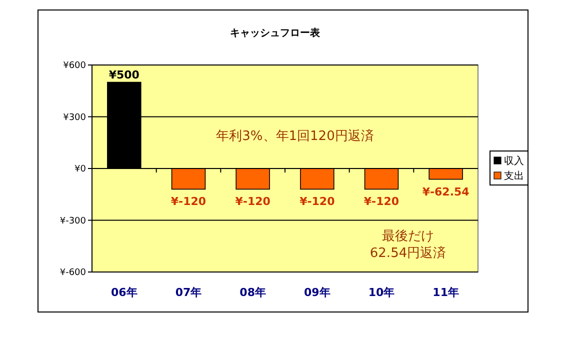 The width and height of the screenshot is (570, 340). What do you see at coordinates (124, 292) in the screenshot?
I see `x-tick-label: 06年` at bounding box center [124, 292].